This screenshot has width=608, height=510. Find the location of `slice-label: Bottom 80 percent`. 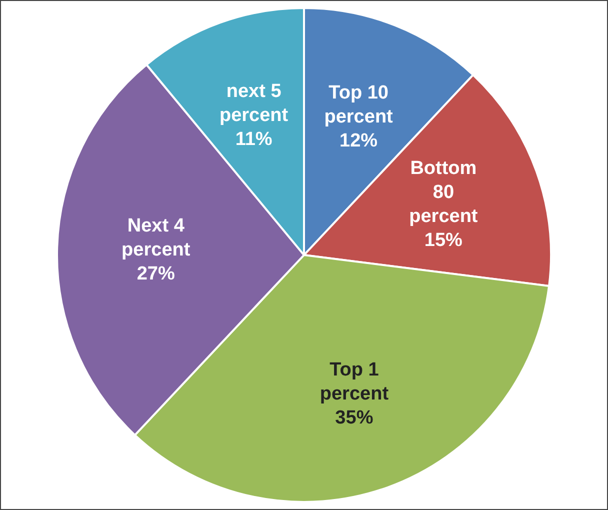

slice-label: Bottom 80 percent is located at coordinates (443, 193).